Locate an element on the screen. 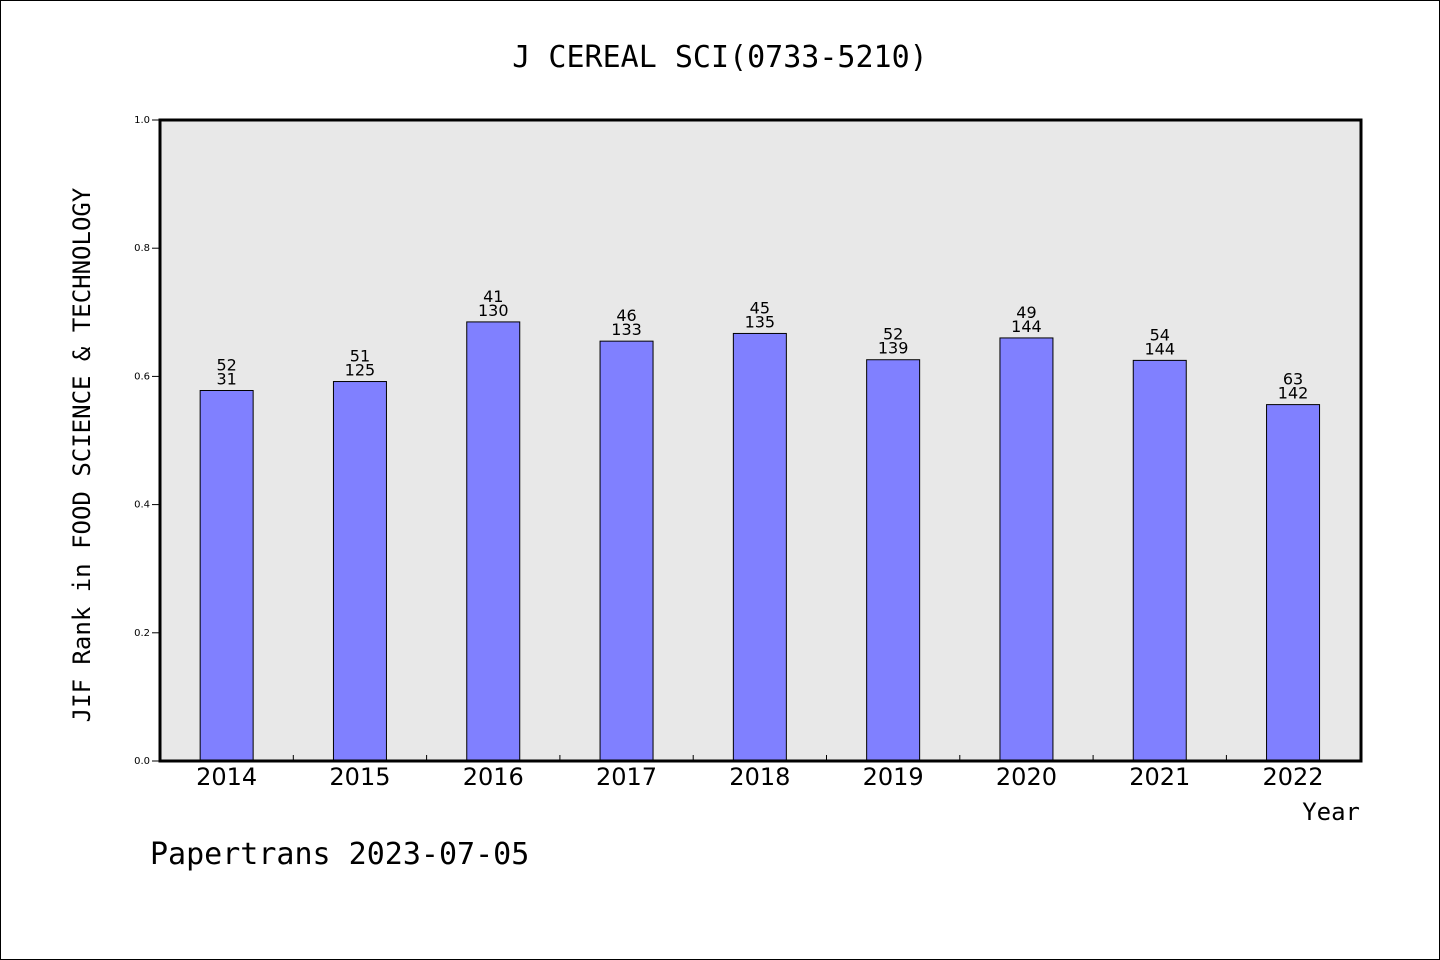 This screenshot has width=1440, height=960. bar-2017 is located at coordinates (626, 551).